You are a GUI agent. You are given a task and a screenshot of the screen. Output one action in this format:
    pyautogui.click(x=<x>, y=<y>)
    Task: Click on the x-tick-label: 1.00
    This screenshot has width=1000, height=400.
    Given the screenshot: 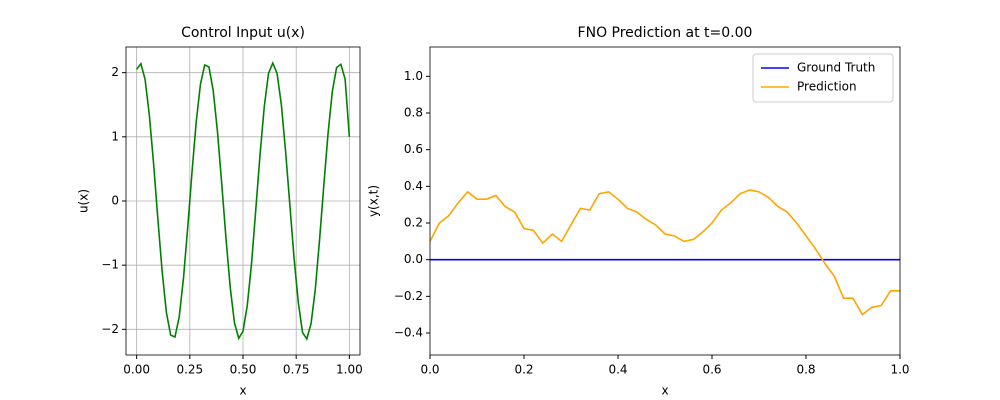 What is the action you would take?
    pyautogui.click(x=349, y=370)
    